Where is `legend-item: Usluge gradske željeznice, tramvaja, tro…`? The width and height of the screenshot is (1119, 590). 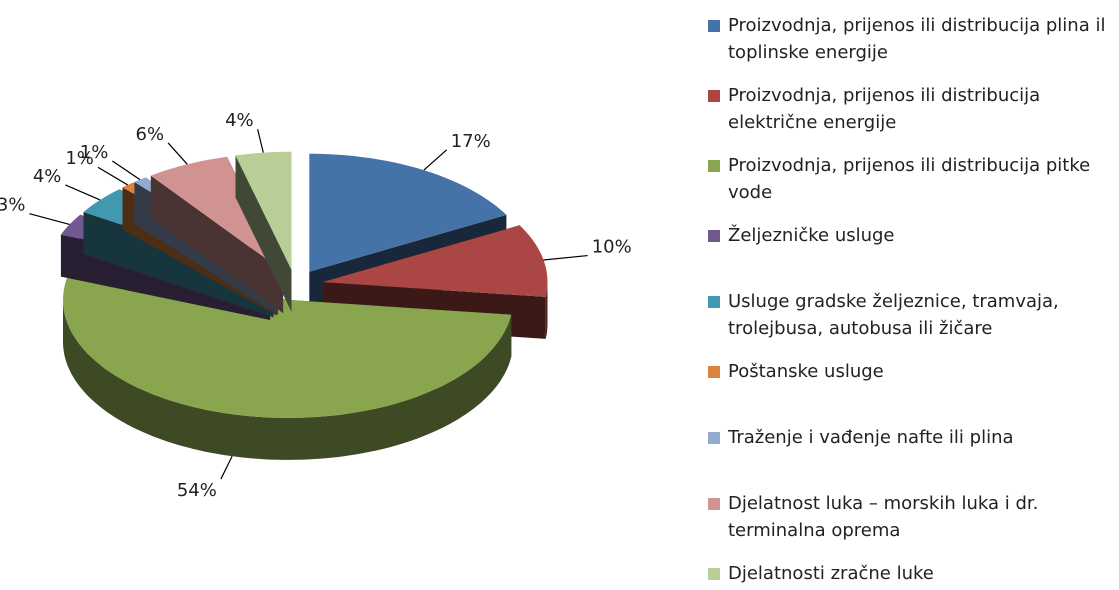 legend-item: Usluge gradske željeznice, tramvaja, tro… is located at coordinates (913, 315).